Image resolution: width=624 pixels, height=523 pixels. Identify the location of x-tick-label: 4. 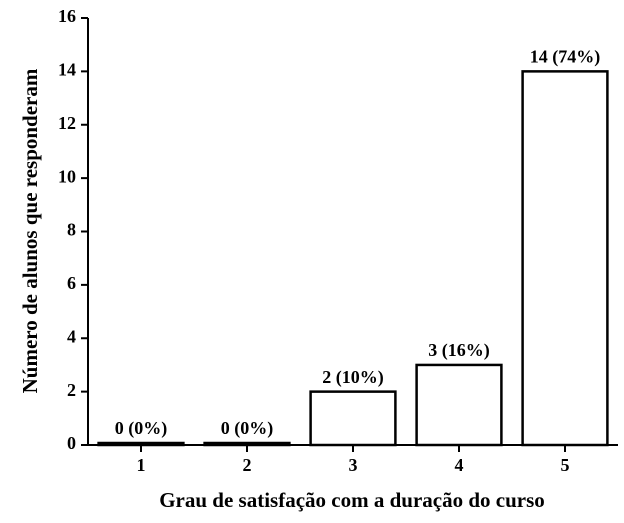
(459, 465).